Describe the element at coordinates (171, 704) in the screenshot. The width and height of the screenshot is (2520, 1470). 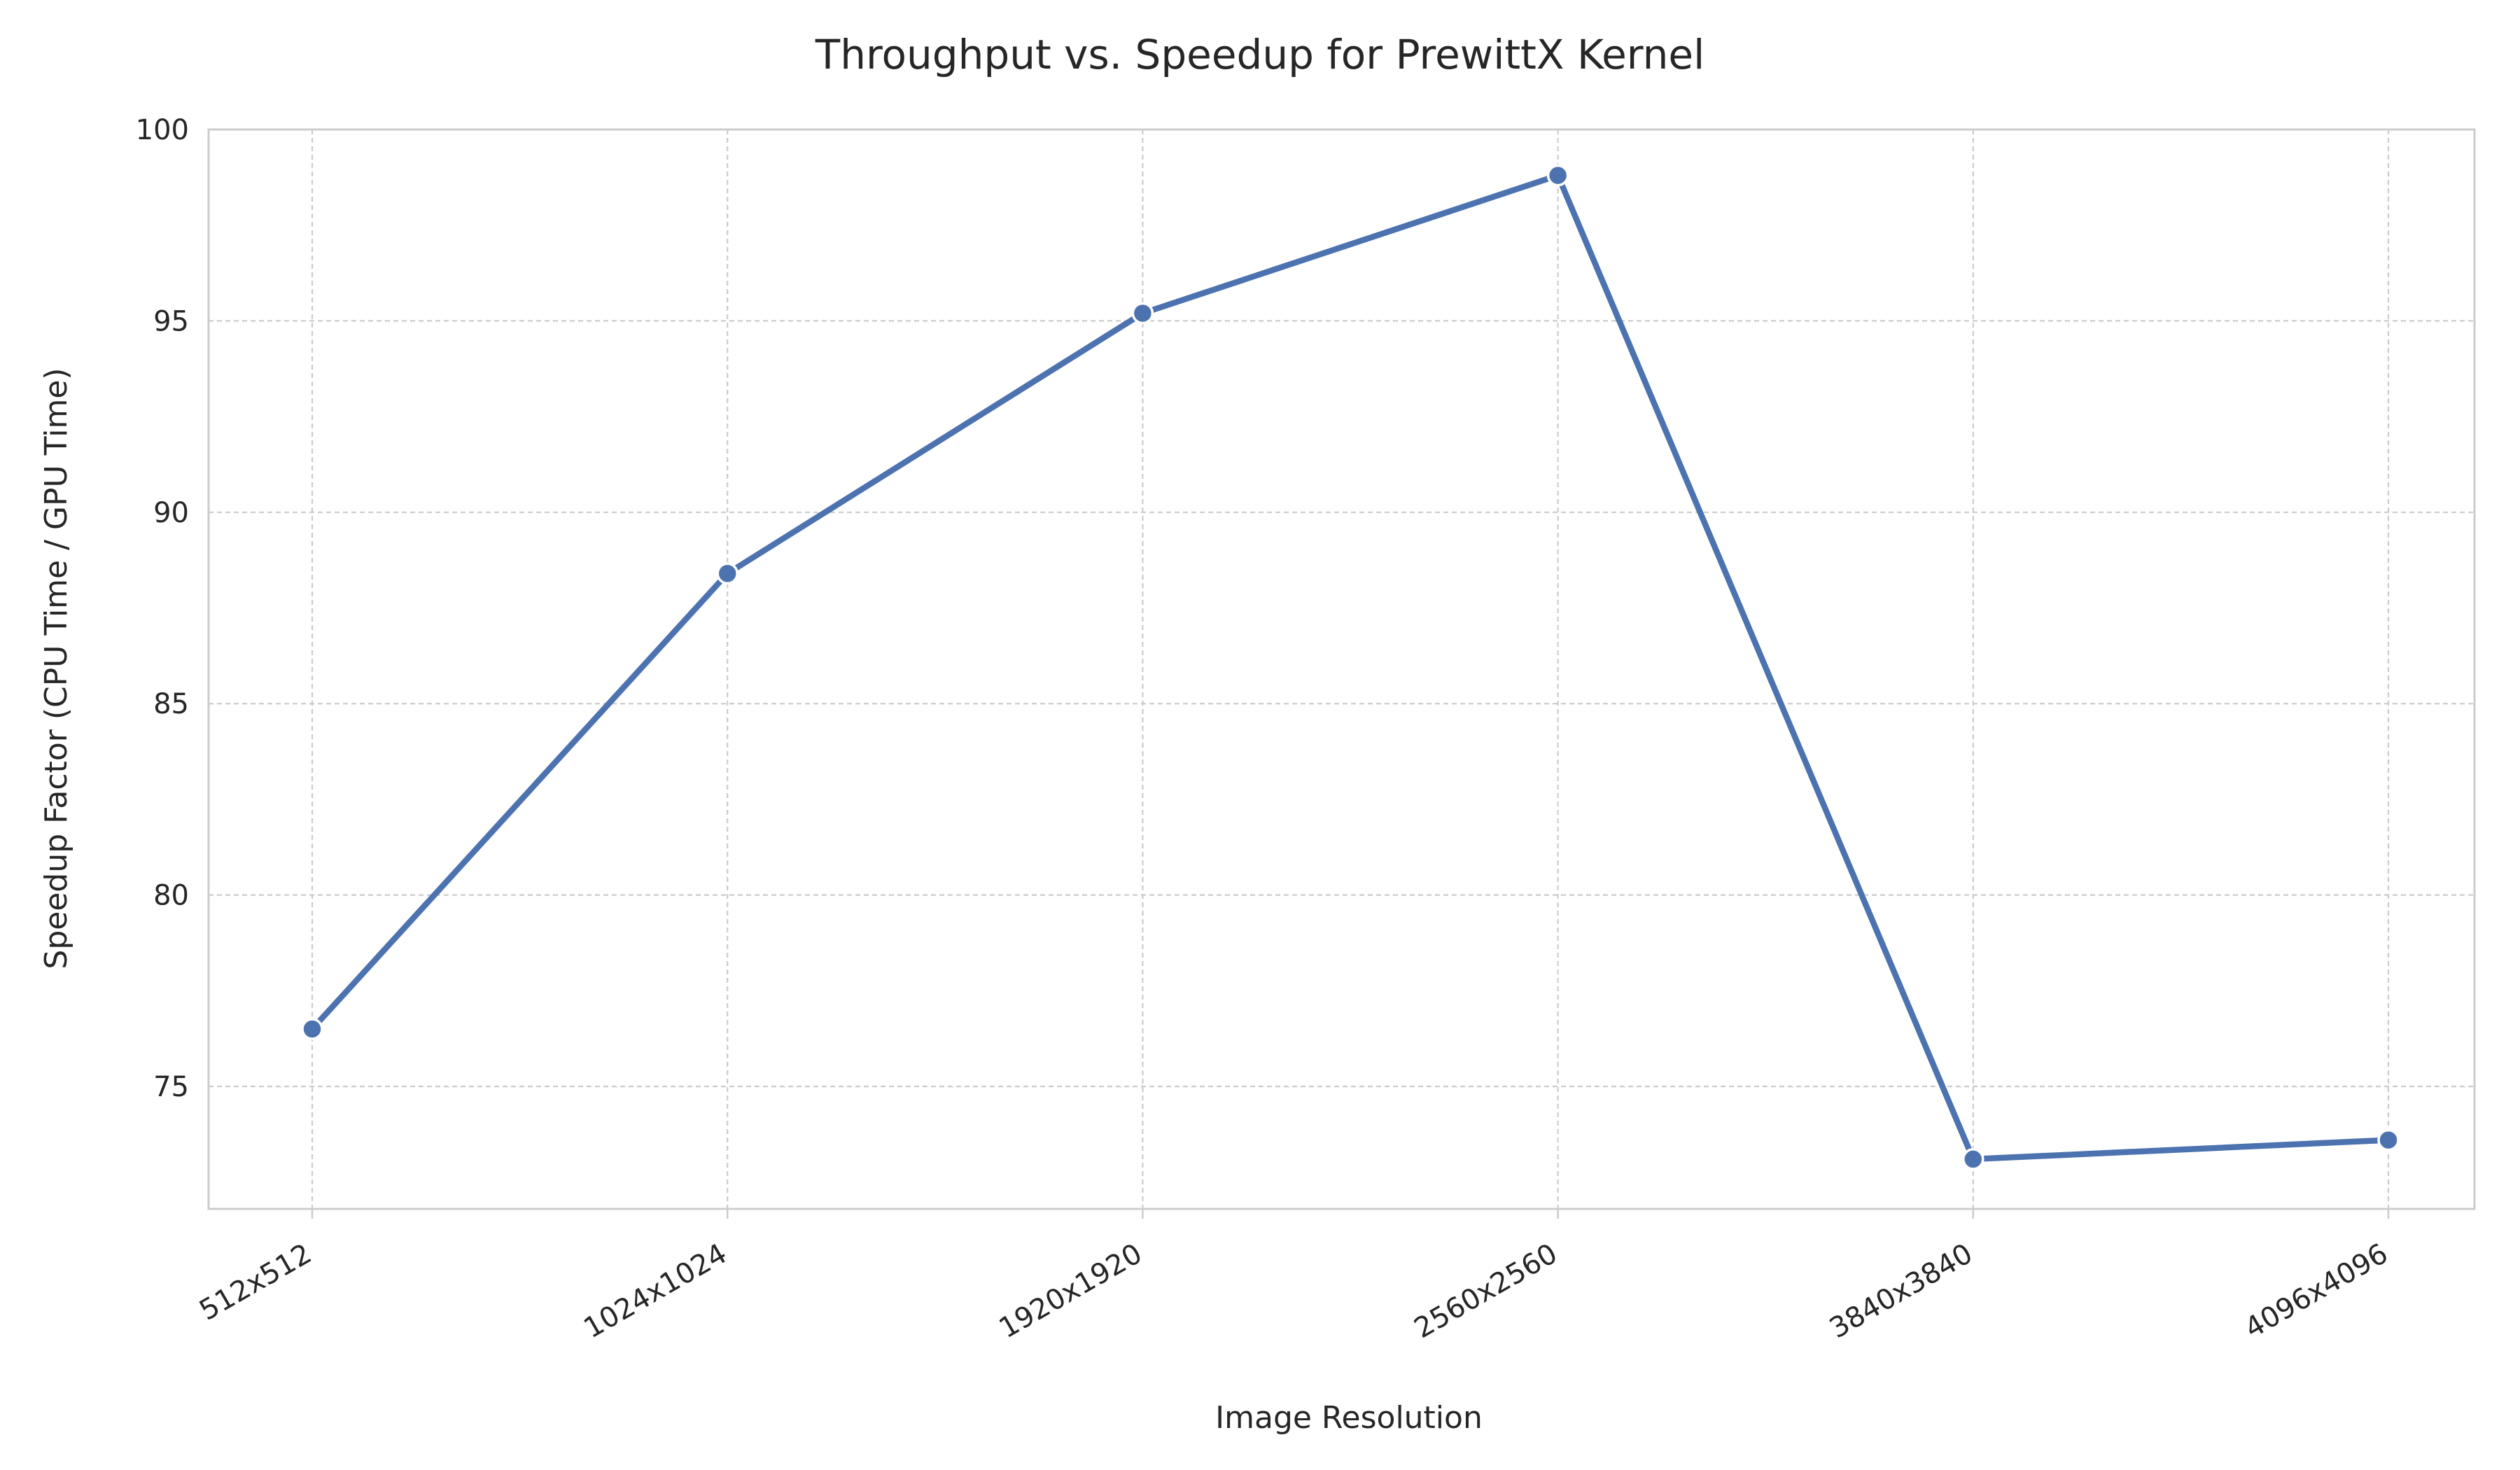
I see `y-tick-label: 85` at that location.